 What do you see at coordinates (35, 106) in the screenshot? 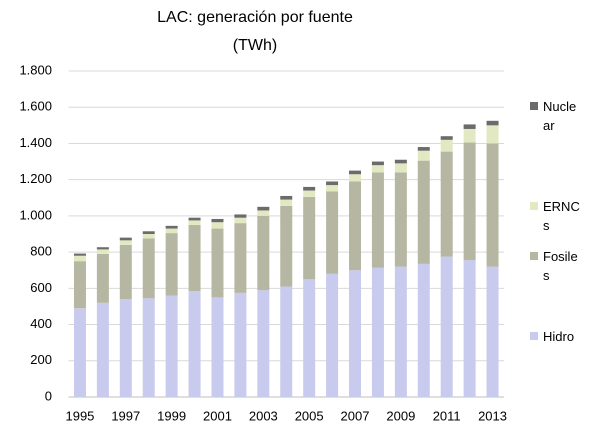
I see `y-tick-label: 1.600` at bounding box center [35, 106].